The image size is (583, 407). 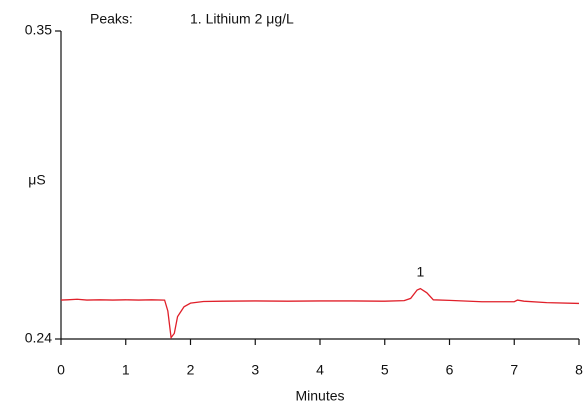 I want to click on y-axis-label: μS, so click(x=36, y=180).